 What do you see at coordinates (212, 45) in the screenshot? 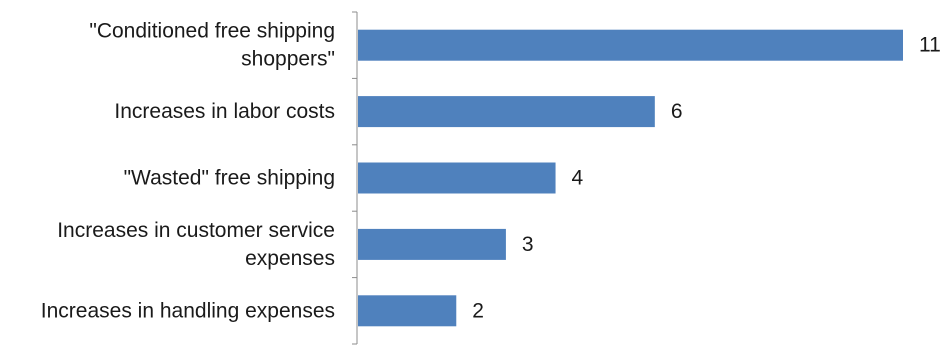
I see `category-tick-label: "Conditioned free shipping shoppers"` at bounding box center [212, 45].